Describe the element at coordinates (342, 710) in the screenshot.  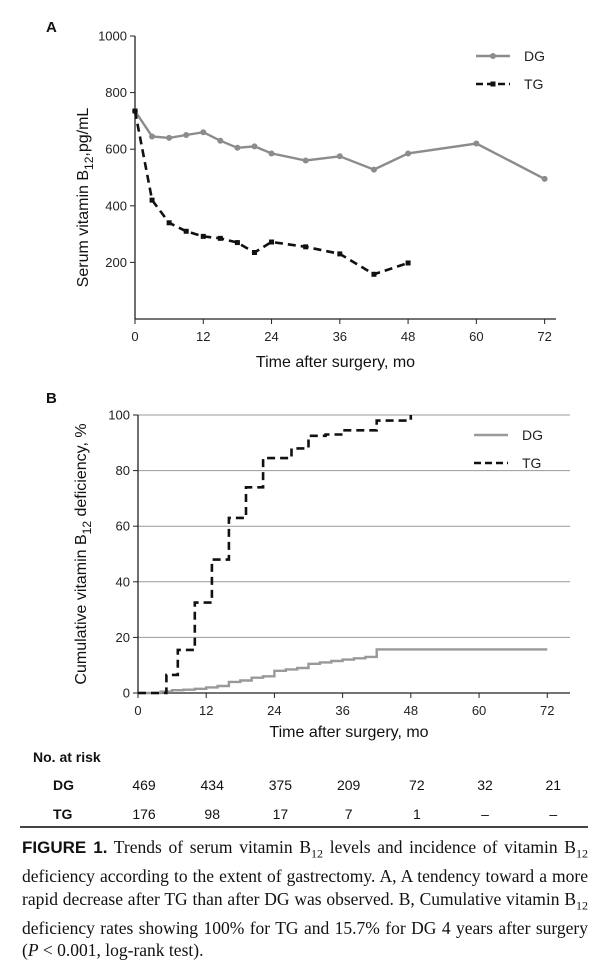
I see `panel-b-x-tick-label: 36` at that location.